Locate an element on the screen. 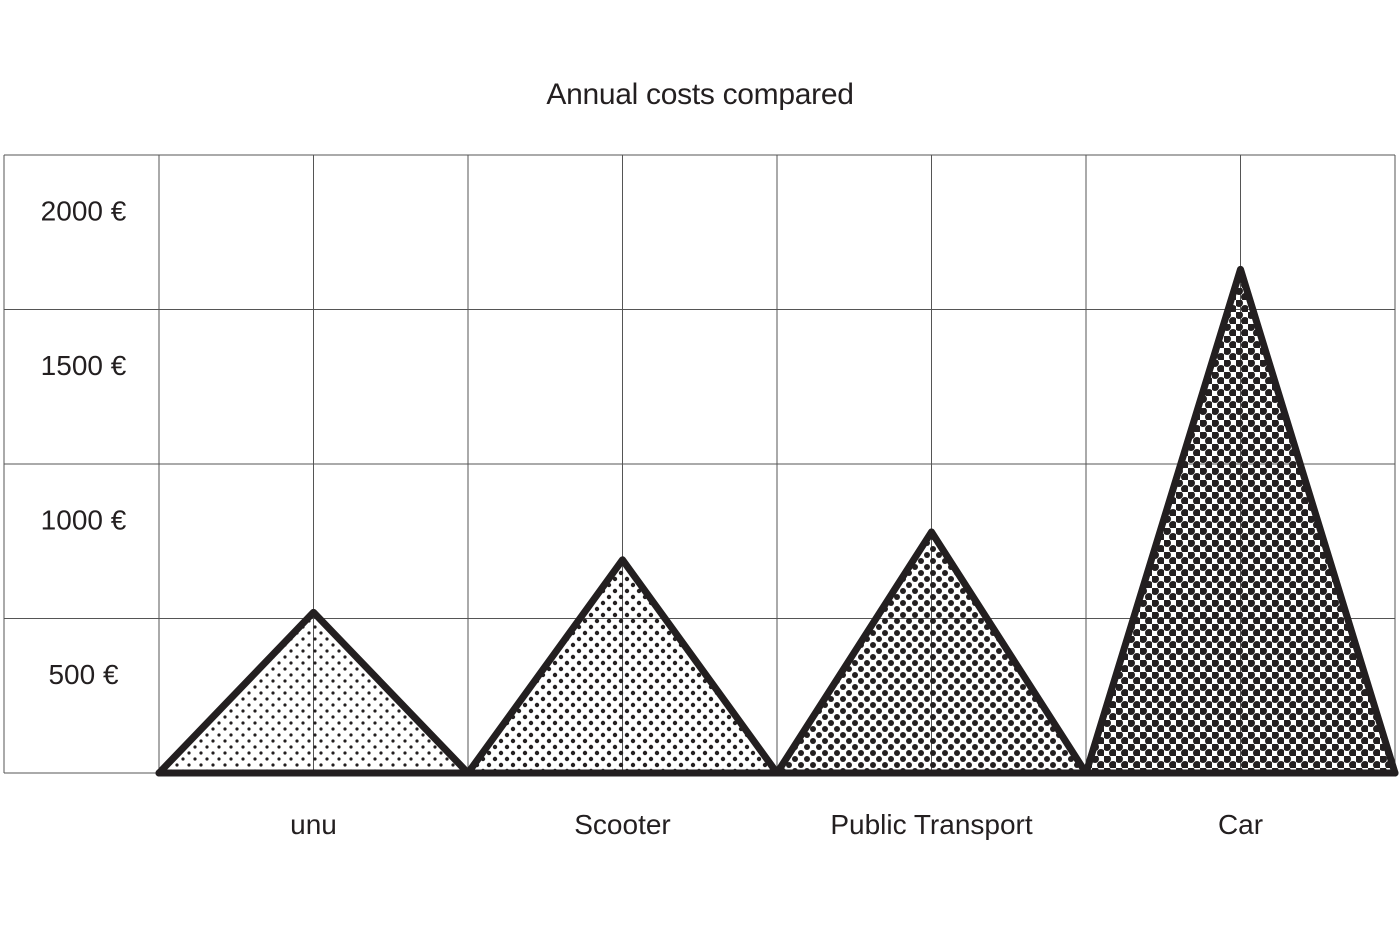  triangle-unu is located at coordinates (313, 692).